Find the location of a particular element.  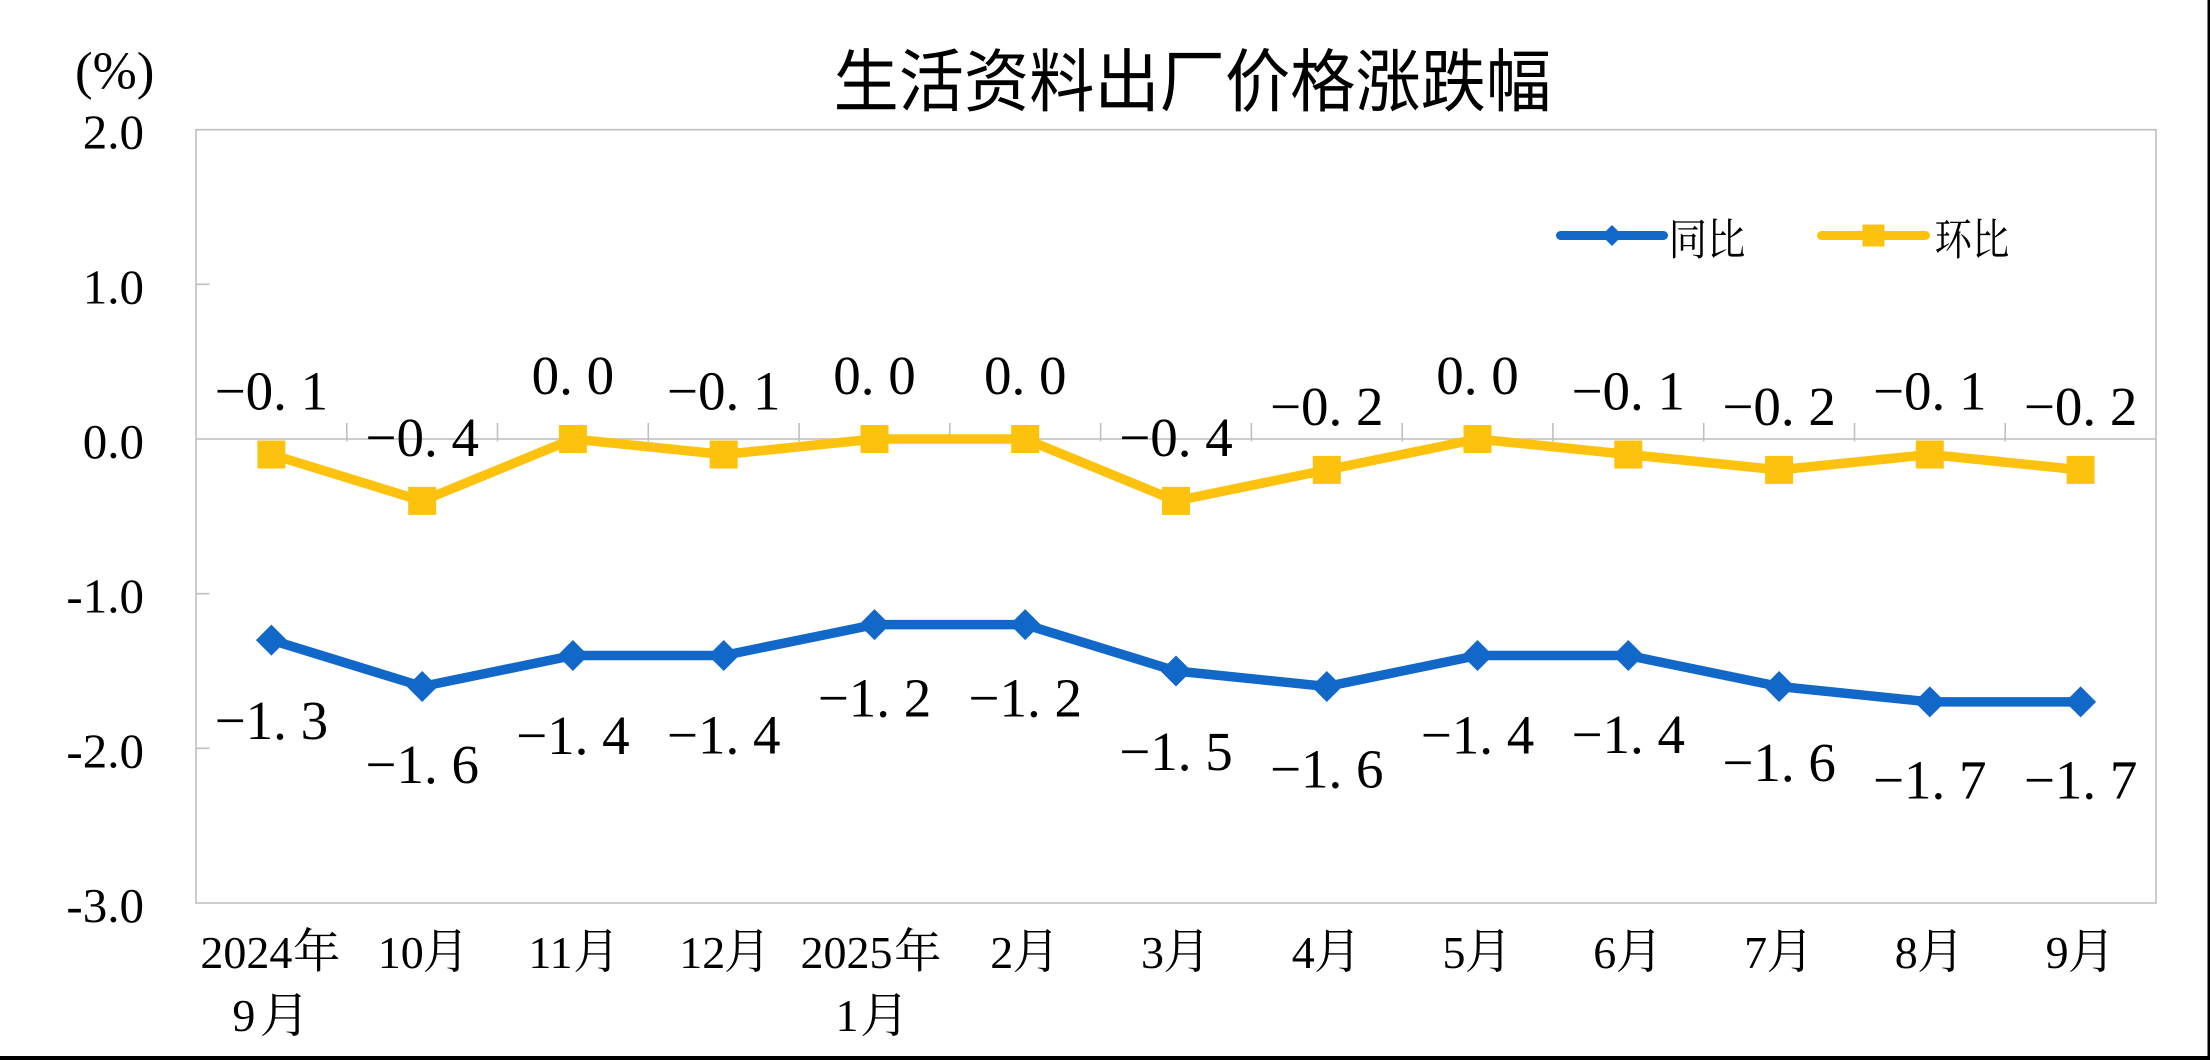

svg-text: 5 is located at coordinates (1454, 952).